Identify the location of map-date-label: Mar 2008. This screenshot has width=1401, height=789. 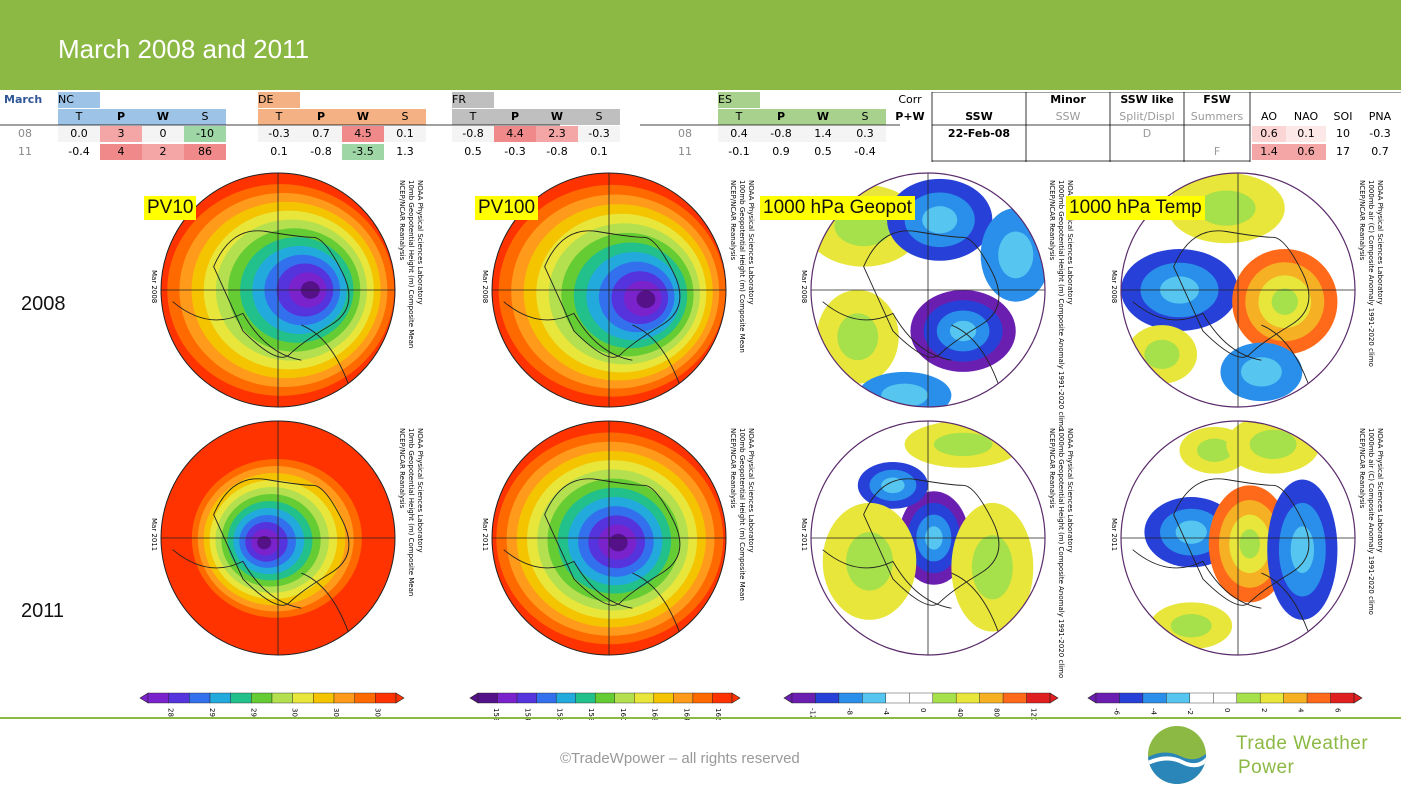
(1114, 286).